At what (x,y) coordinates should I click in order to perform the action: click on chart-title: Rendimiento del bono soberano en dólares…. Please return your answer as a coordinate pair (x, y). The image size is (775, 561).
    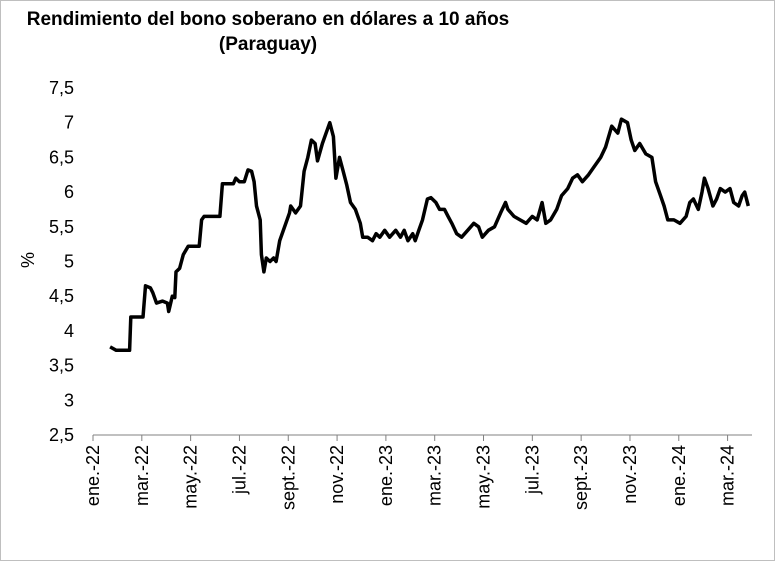
    Looking at the image, I should click on (268, 19).